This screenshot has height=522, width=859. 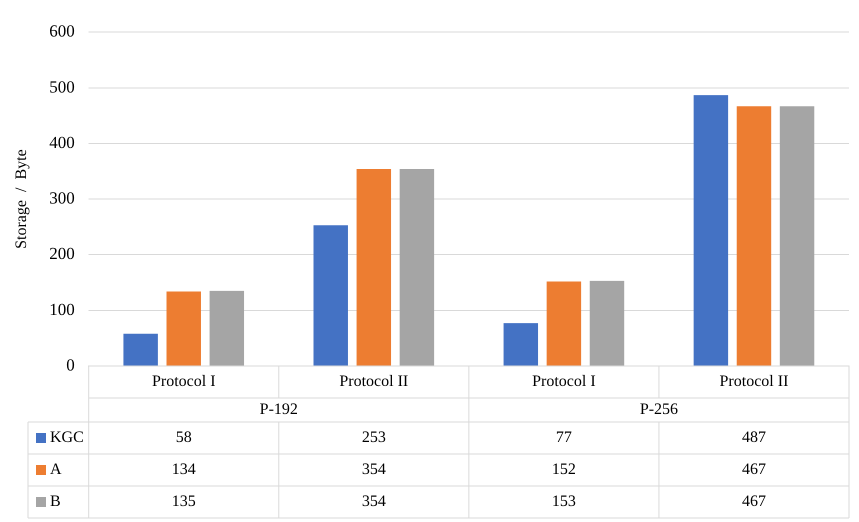 I want to click on data-label: 135, so click(x=184, y=501).